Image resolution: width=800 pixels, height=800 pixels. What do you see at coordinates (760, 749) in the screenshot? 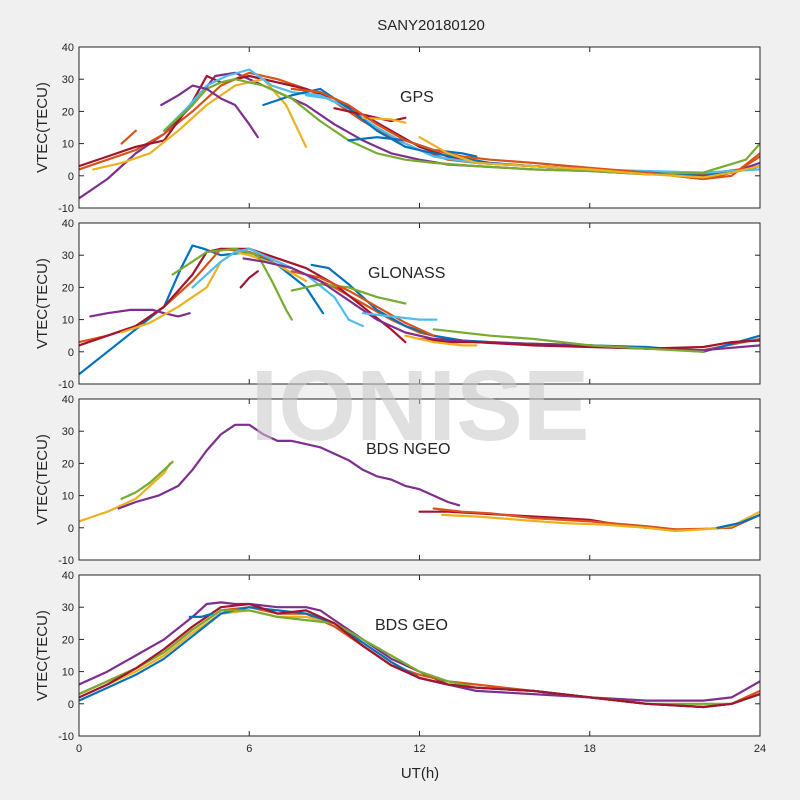
I see `x-tick-label: 24` at bounding box center [760, 749].